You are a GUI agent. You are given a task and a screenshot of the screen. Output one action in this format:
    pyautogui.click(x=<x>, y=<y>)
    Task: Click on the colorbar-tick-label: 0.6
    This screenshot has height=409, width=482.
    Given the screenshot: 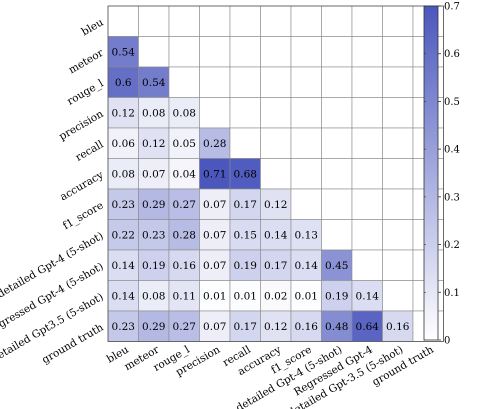 What is the action you would take?
    pyautogui.click(x=452, y=54)
    